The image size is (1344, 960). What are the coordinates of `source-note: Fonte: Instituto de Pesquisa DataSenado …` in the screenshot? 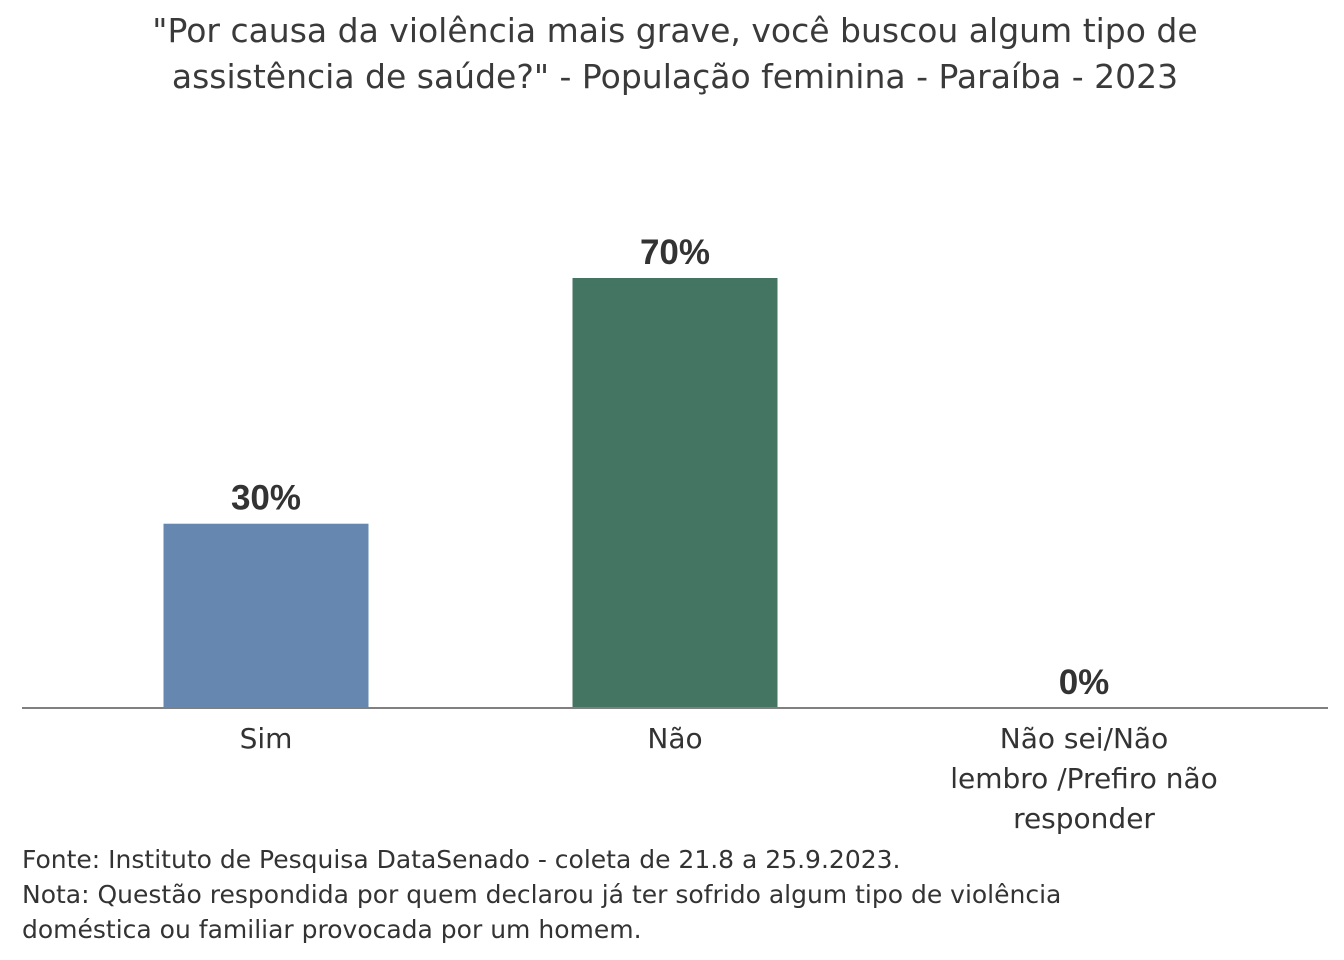 It's located at (461, 859).